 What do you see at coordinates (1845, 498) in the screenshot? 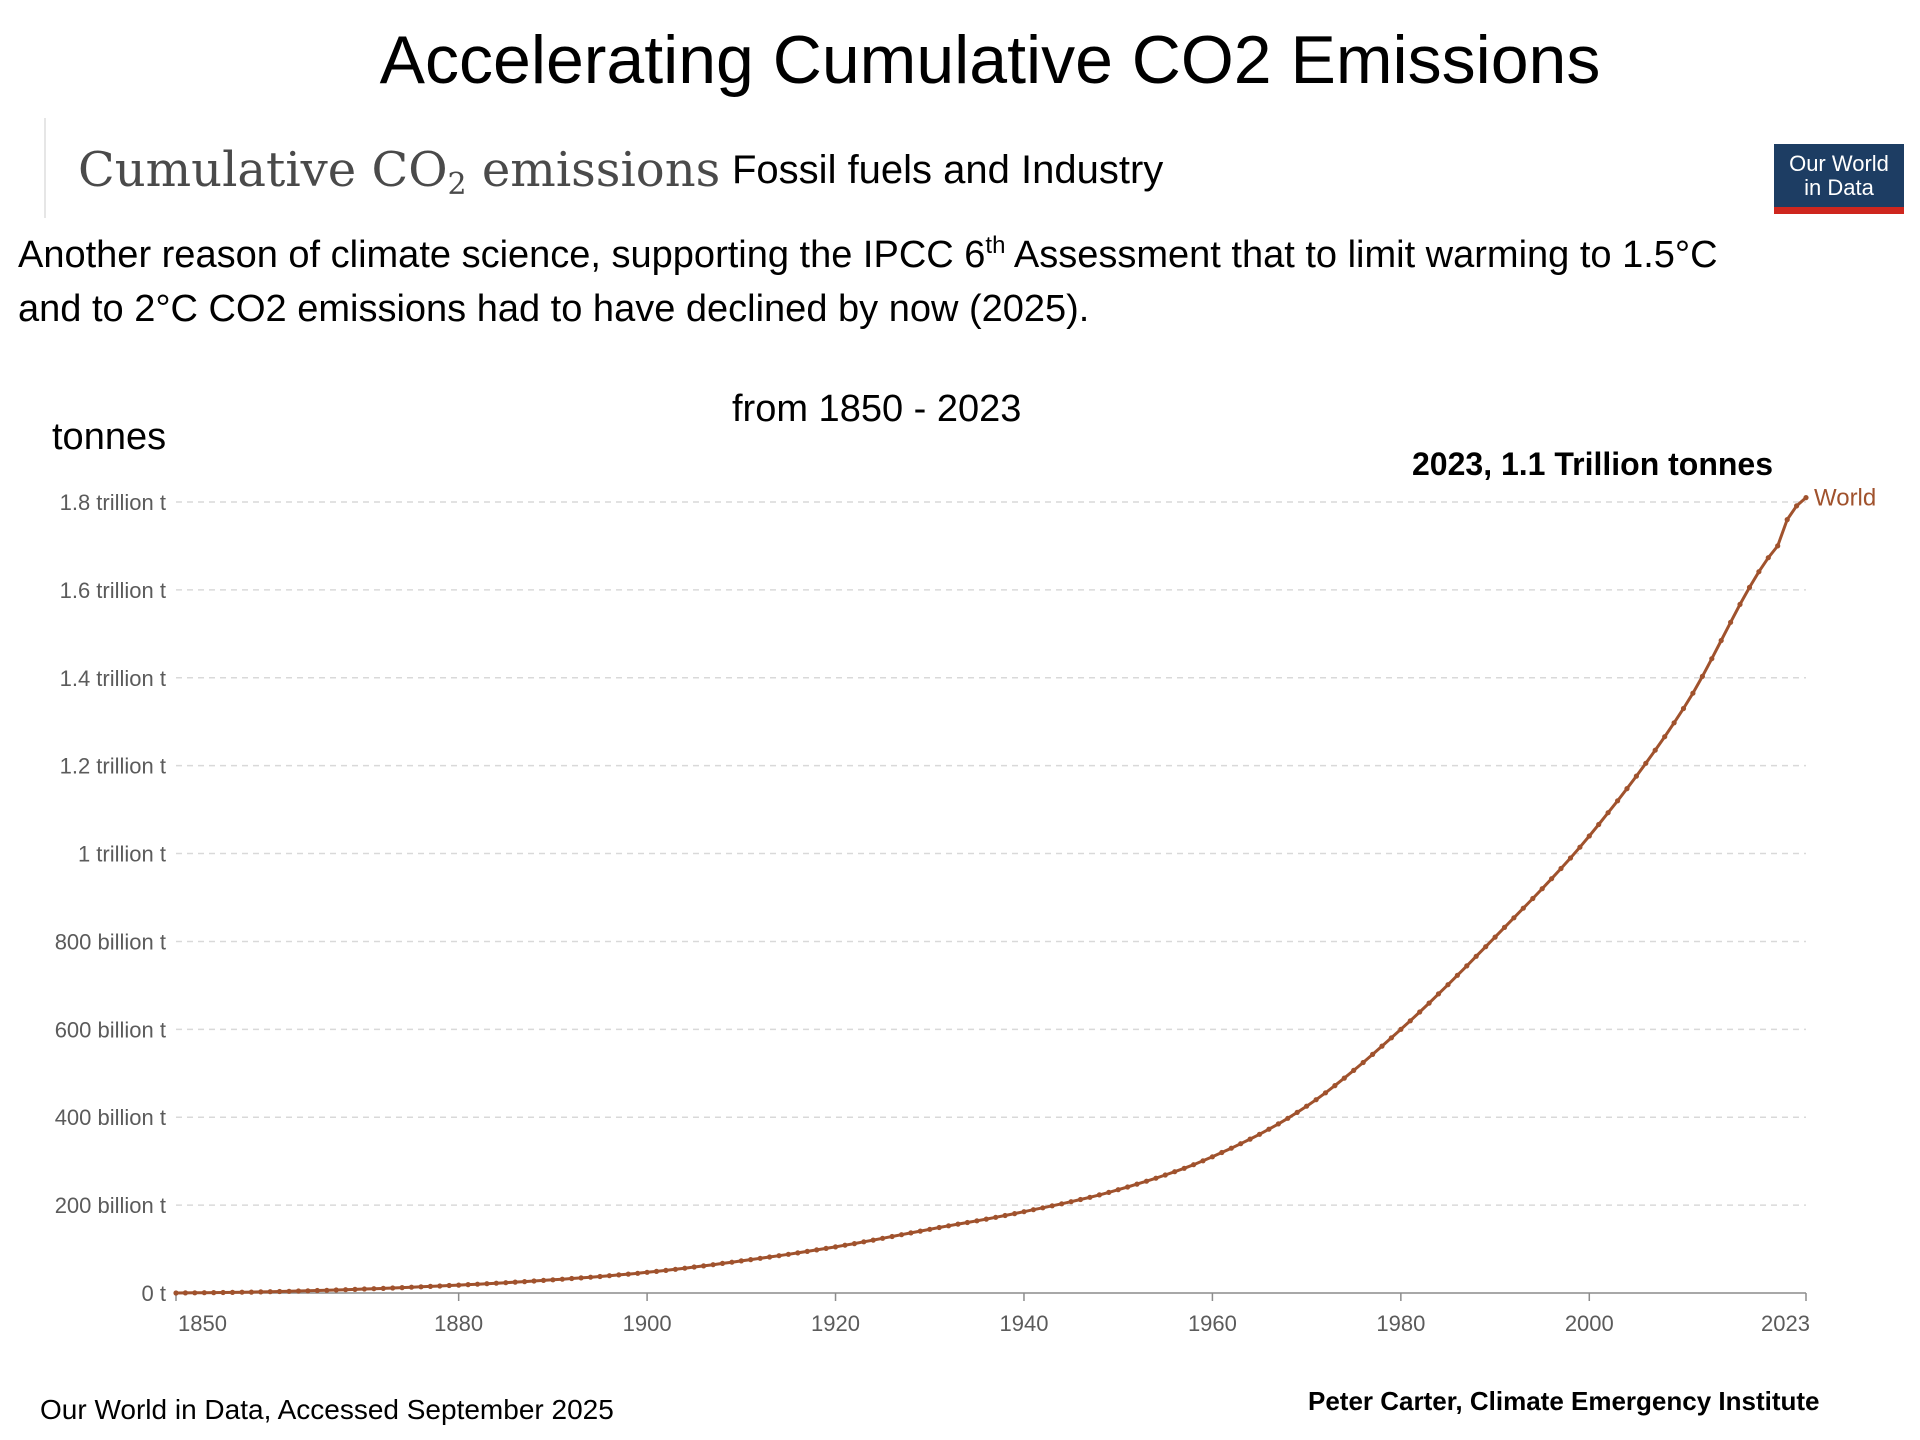
I see `series-label-world: World` at bounding box center [1845, 498].